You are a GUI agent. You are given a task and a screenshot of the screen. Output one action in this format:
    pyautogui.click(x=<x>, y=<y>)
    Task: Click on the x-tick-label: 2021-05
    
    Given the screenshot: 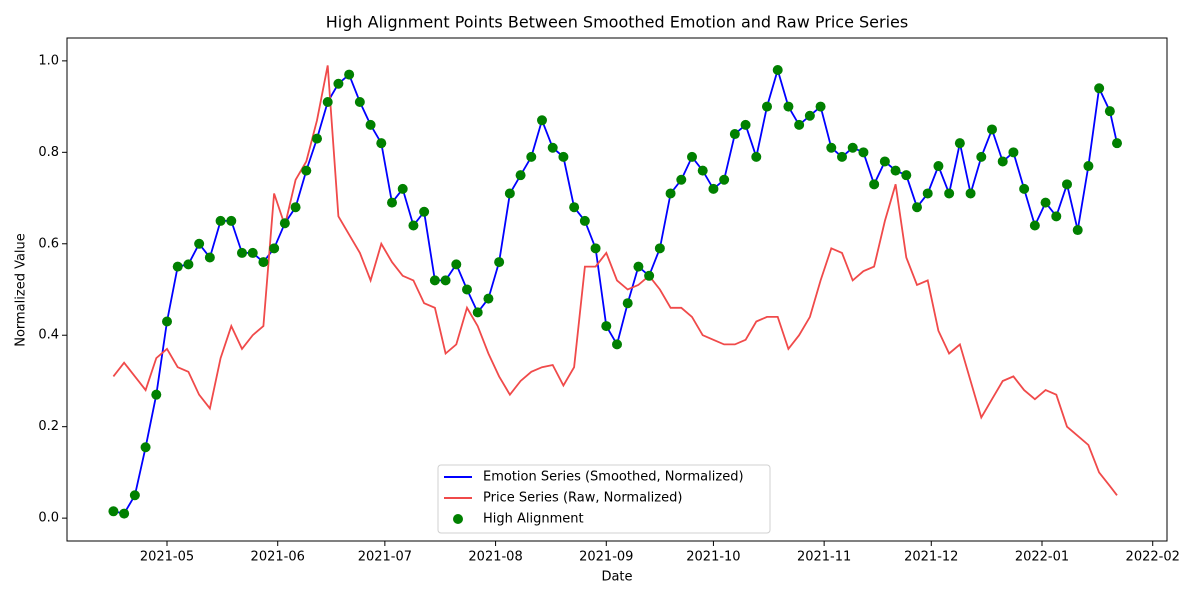 What is the action you would take?
    pyautogui.click(x=167, y=557)
    